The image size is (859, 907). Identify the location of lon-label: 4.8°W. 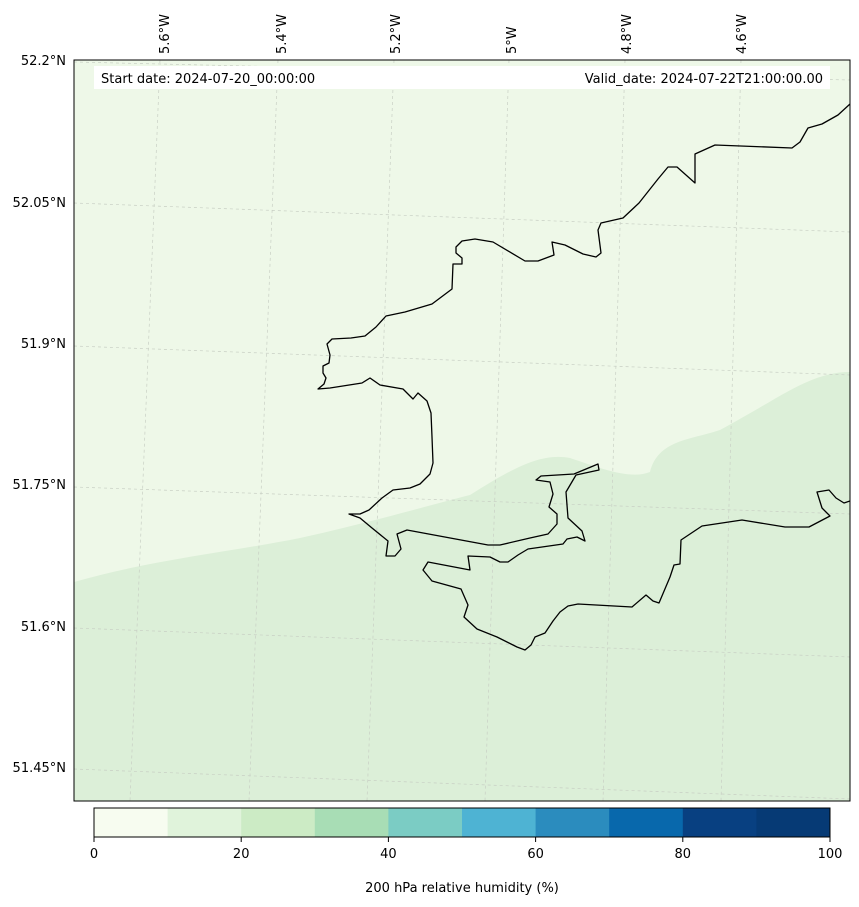
(627, 34).